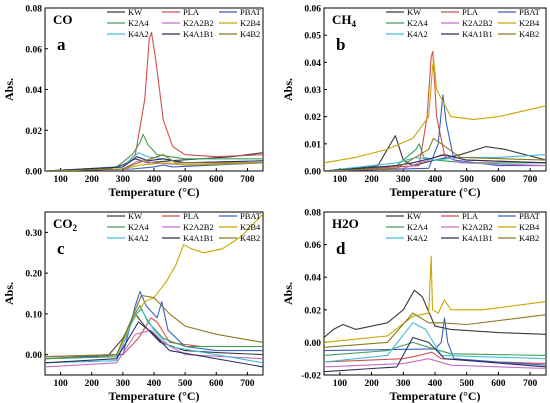  I want to click on y-tick-label: 0.01, so click(312, 145).